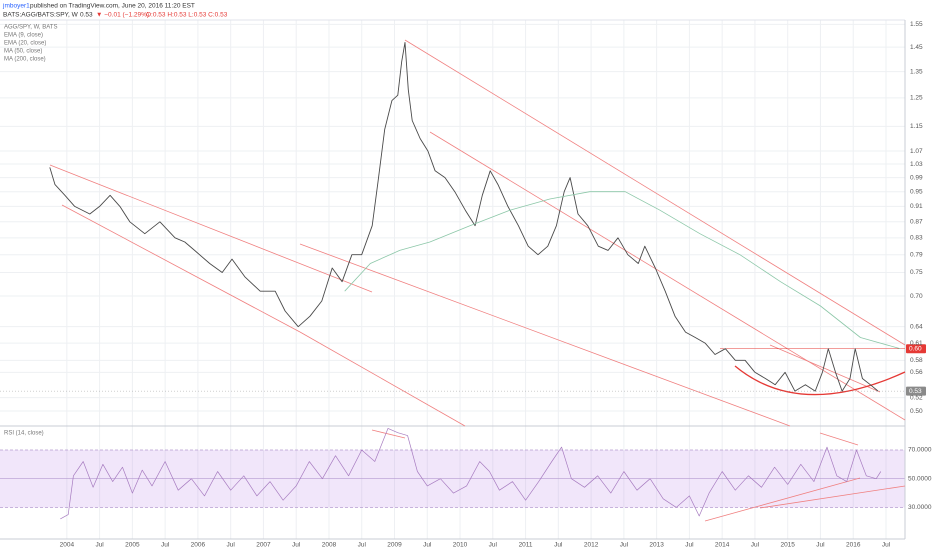 The height and width of the screenshot is (550, 932). Describe the element at coordinates (916, 272) in the screenshot. I see `y-tick-label: 0.75` at that location.